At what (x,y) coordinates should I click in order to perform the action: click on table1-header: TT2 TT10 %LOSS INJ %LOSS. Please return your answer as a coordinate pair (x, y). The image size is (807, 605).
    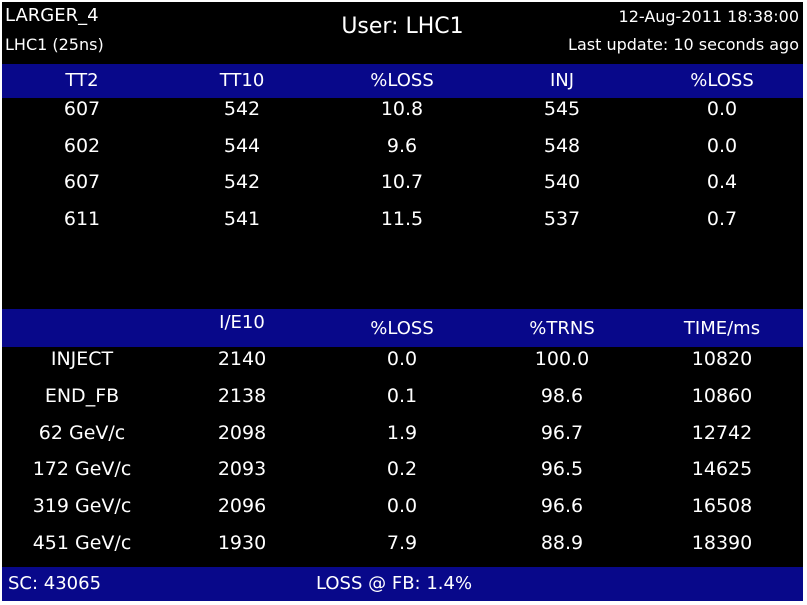
    Looking at the image, I should click on (402, 81).